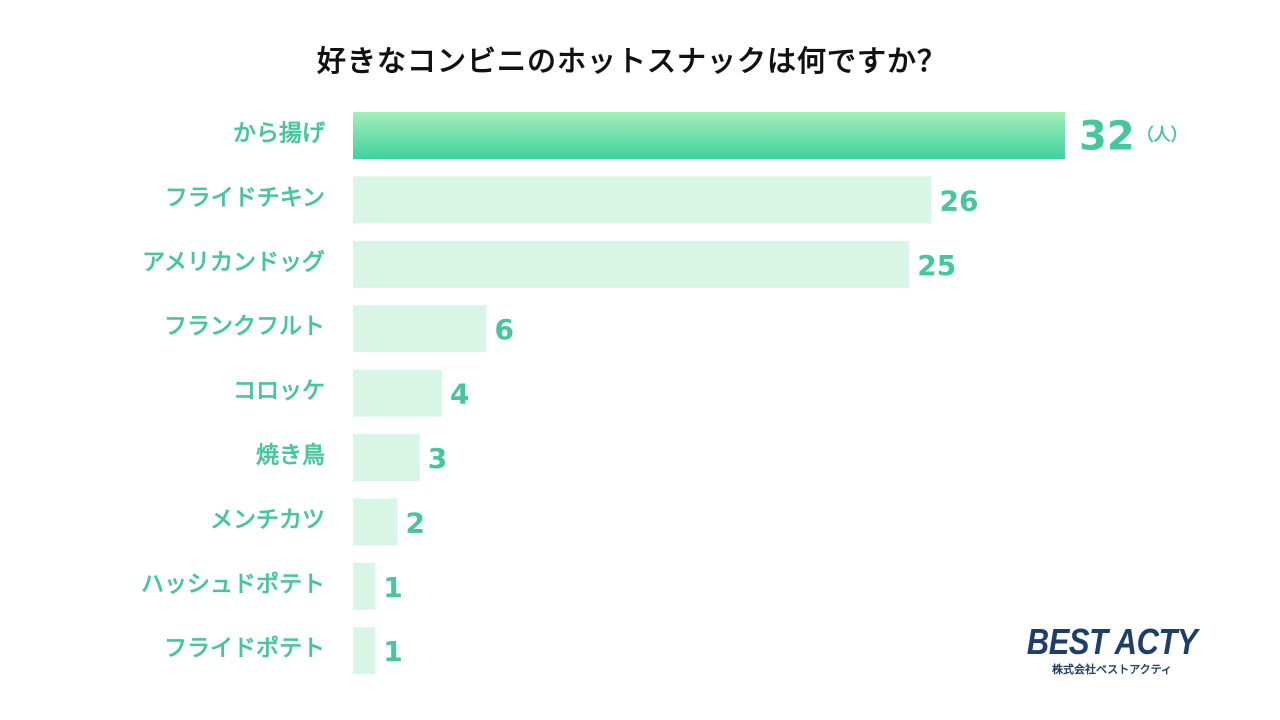 This screenshot has height=720, width=1280. I want to click on value-label-item-5: 4, so click(459, 394).